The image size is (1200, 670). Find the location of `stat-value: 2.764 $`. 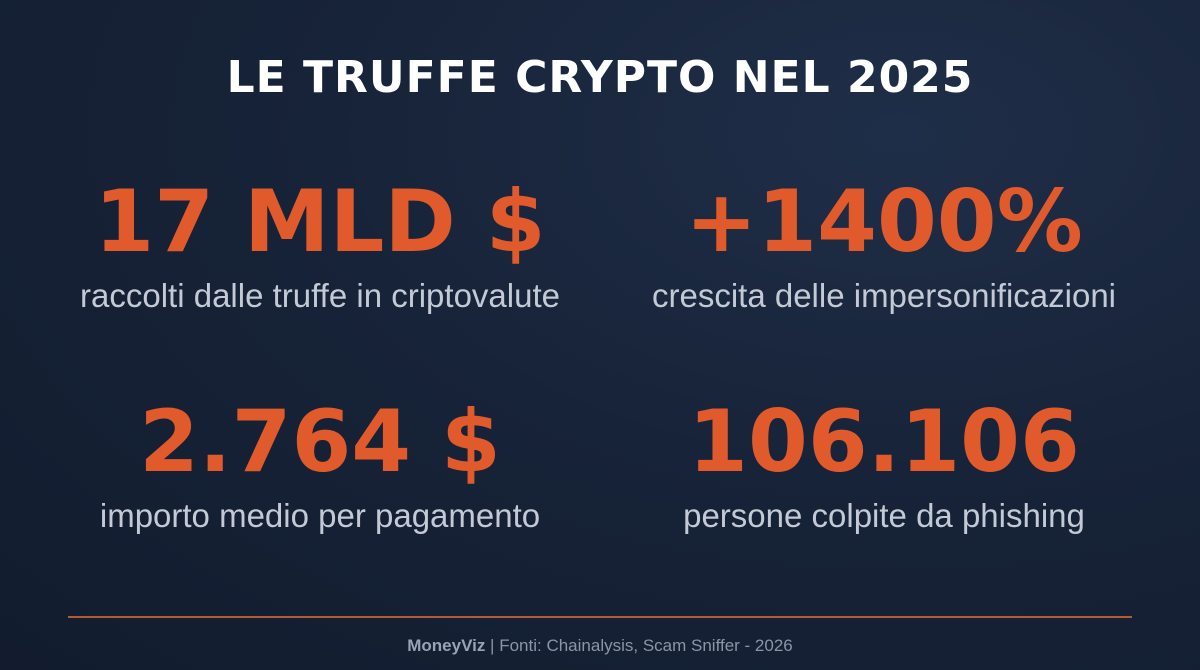

stat-value: 2.764 $ is located at coordinates (320, 442).